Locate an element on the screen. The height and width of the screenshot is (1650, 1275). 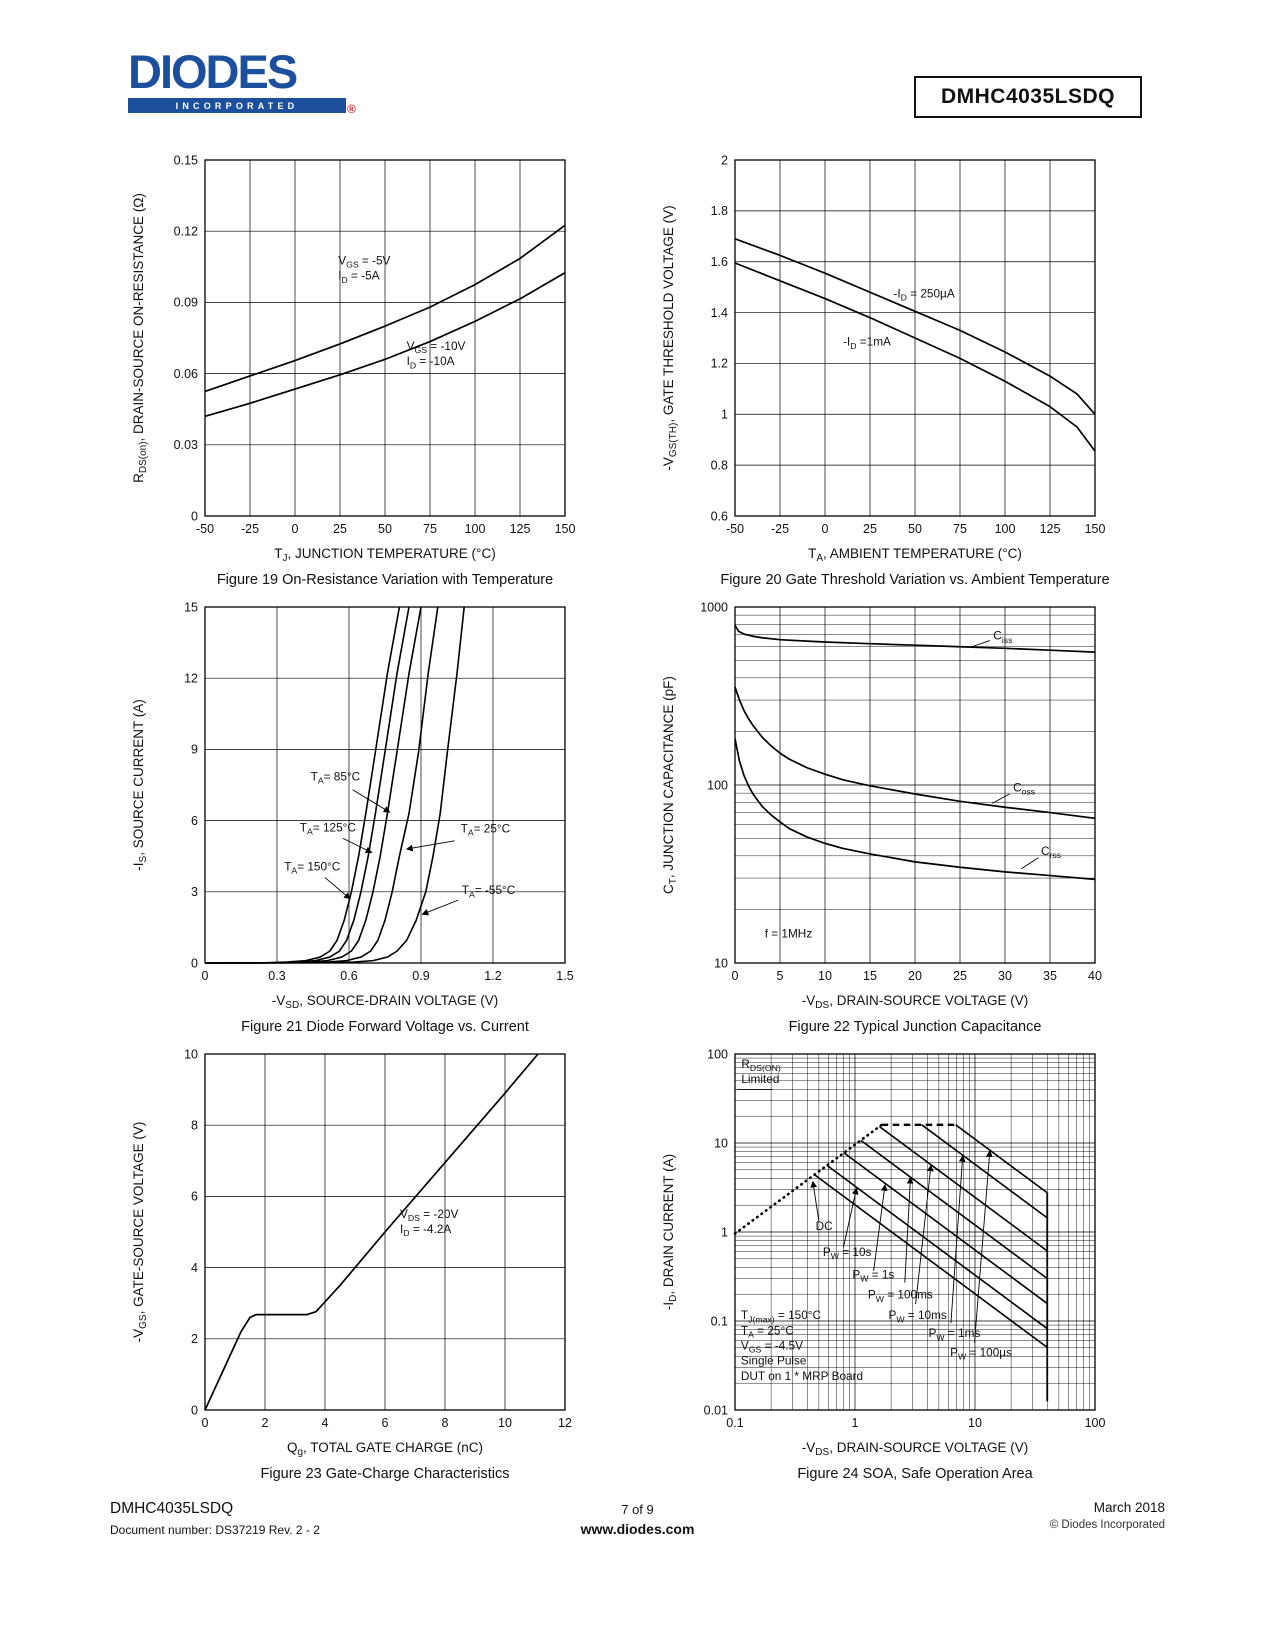
svg-text: Ciss is located at coordinates (1003, 637).